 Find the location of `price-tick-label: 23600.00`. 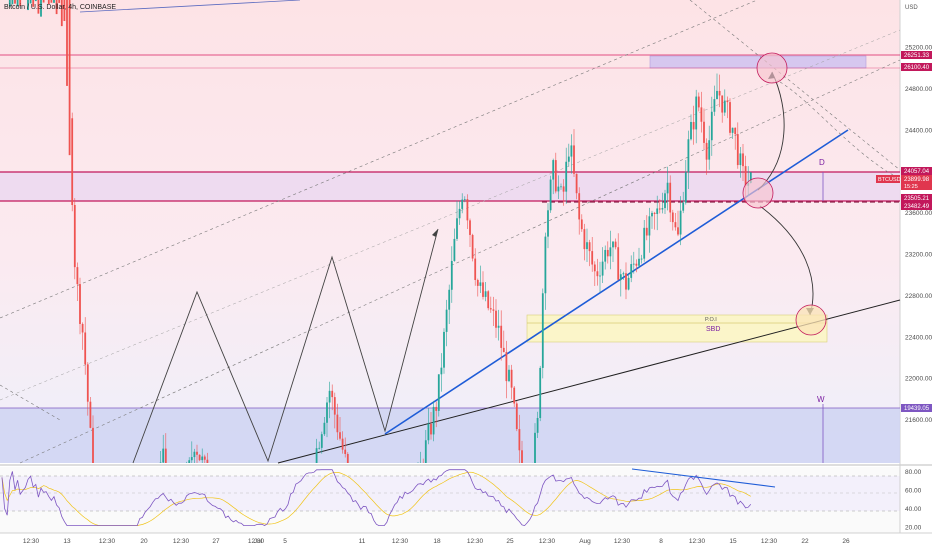

price-tick-label: 23600.00 is located at coordinates (918, 213).